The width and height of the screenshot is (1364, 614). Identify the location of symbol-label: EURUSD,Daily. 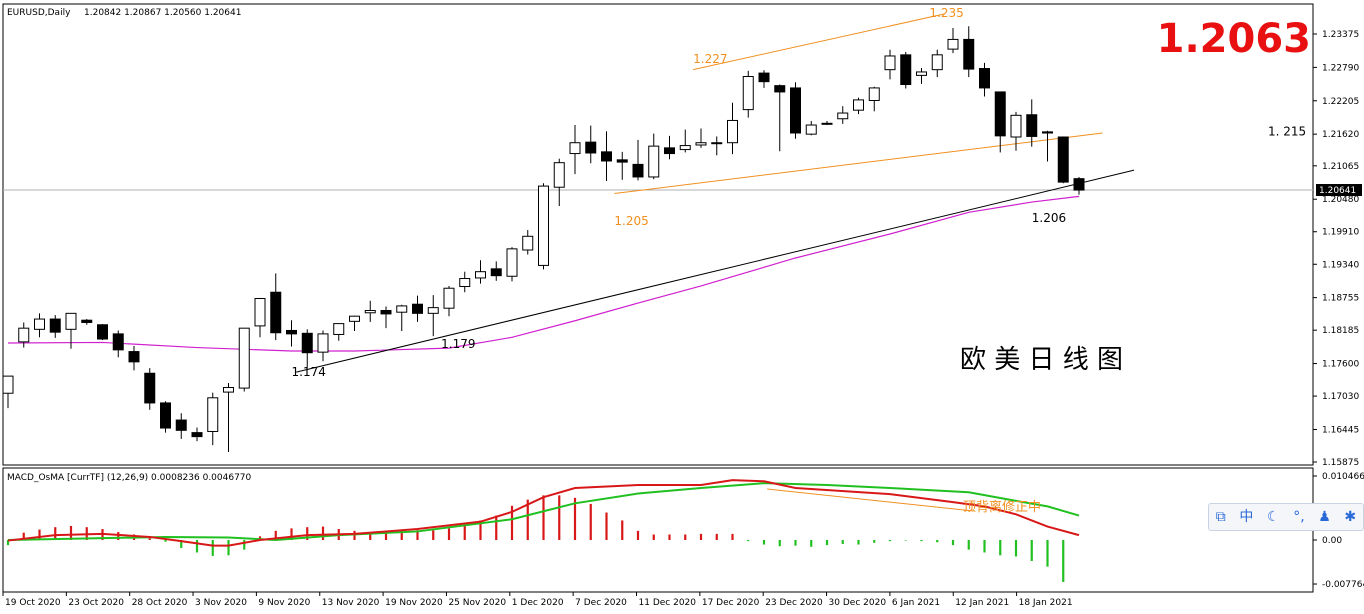
(39, 13).